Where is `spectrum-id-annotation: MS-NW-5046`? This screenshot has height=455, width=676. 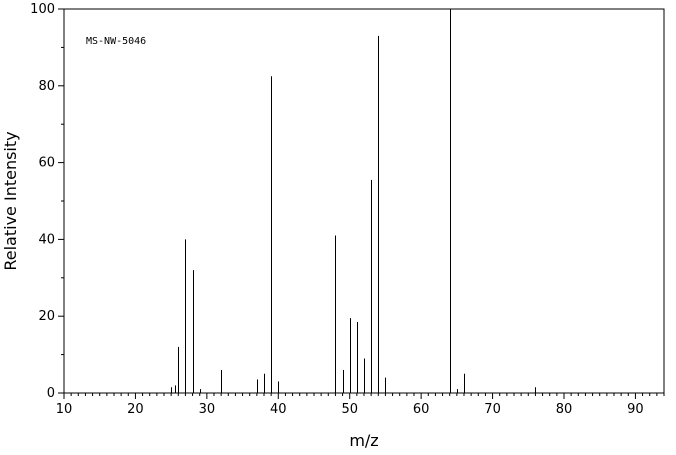
spectrum-id-annotation: MS-NW-5046 is located at coordinates (116, 41).